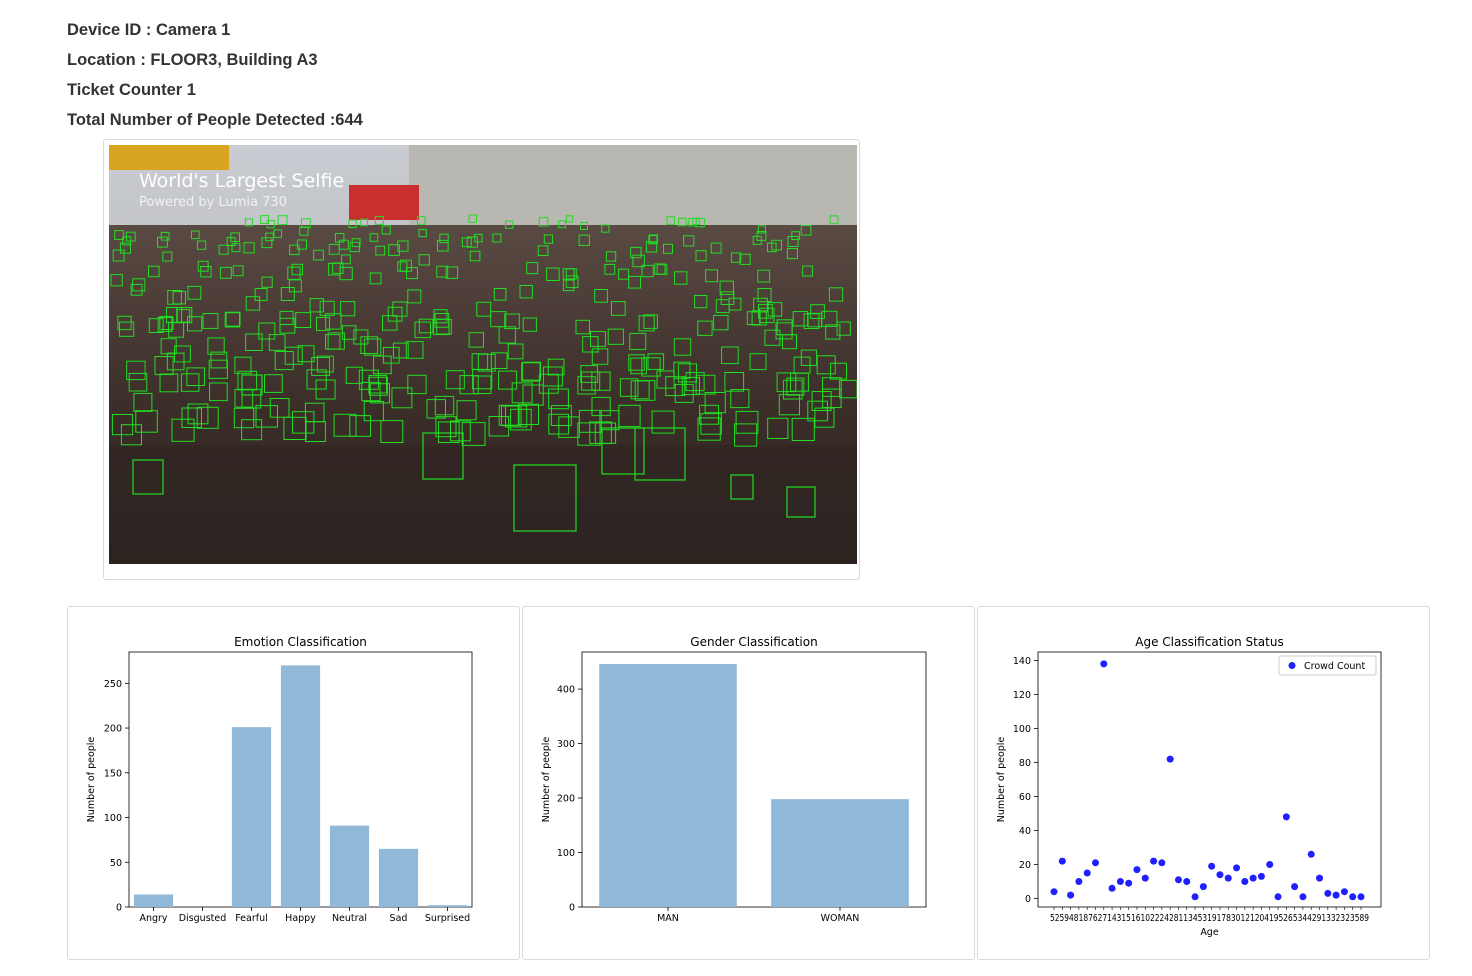 This screenshot has height=976, width=1472. What do you see at coordinates (754, 779) in the screenshot?
I see `plot-frame` at bounding box center [754, 779].